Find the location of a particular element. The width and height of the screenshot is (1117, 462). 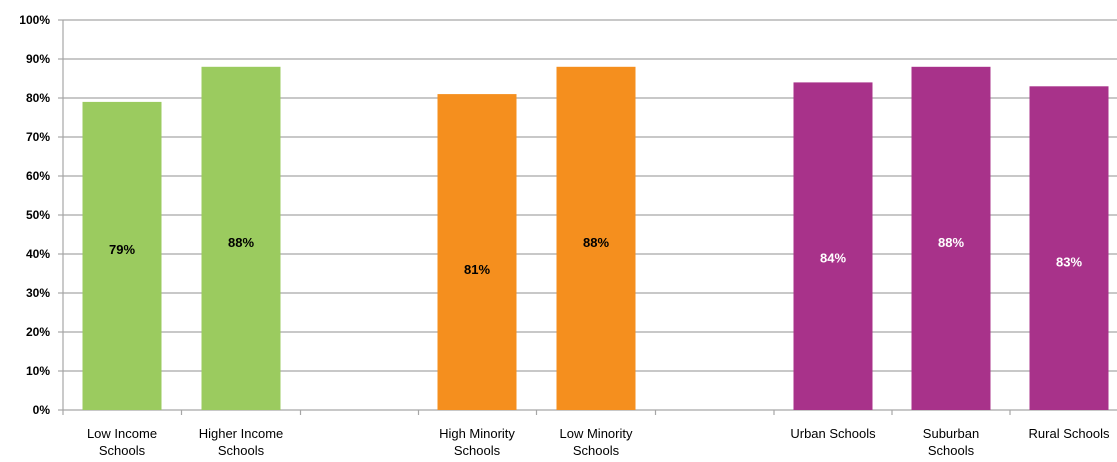

category-label: Suburban is located at coordinates (951, 433).